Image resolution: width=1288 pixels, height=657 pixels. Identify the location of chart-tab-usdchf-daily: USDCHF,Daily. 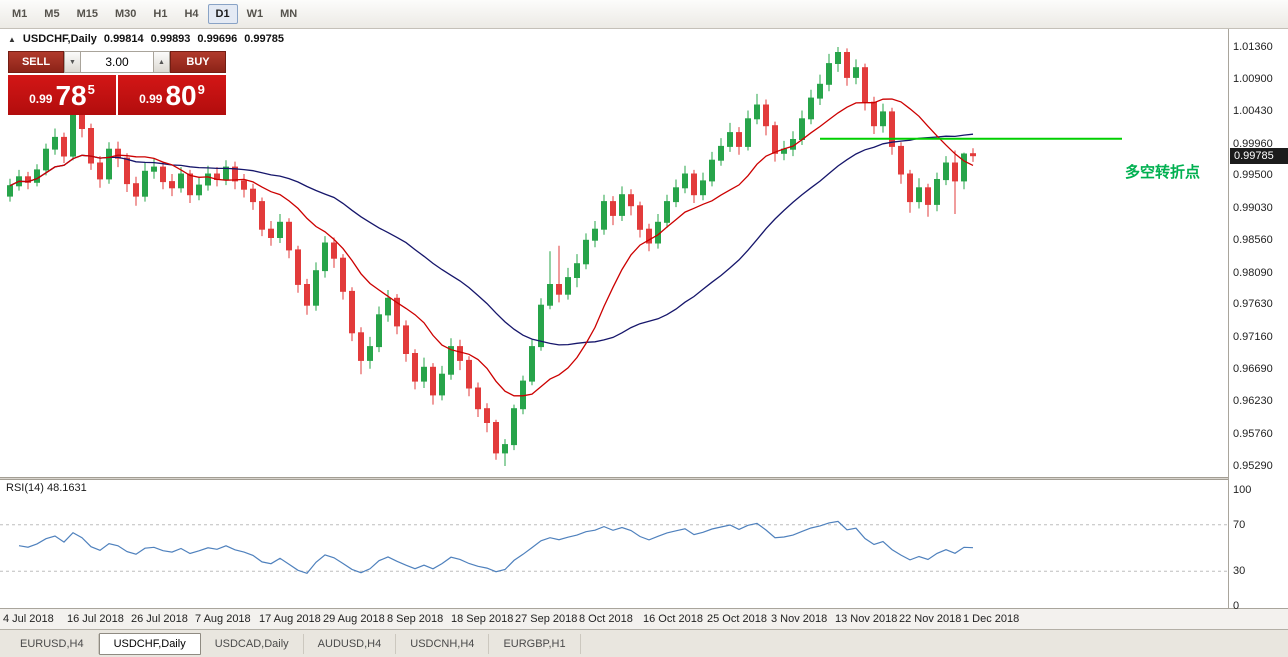
(149, 643).